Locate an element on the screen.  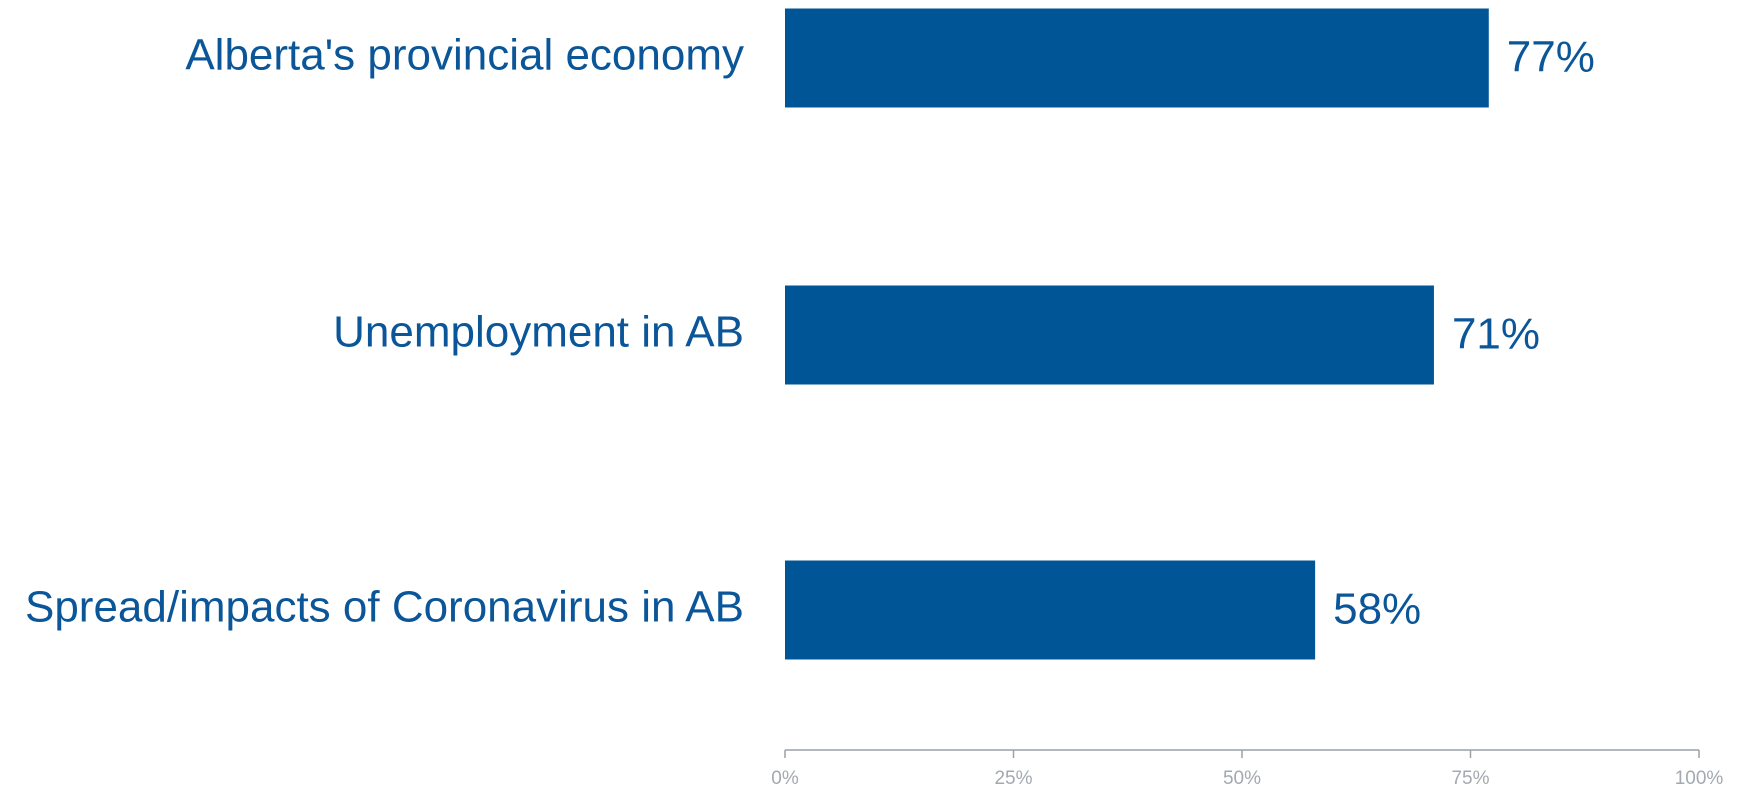
x-tick-label: 75% is located at coordinates (1470, 778).